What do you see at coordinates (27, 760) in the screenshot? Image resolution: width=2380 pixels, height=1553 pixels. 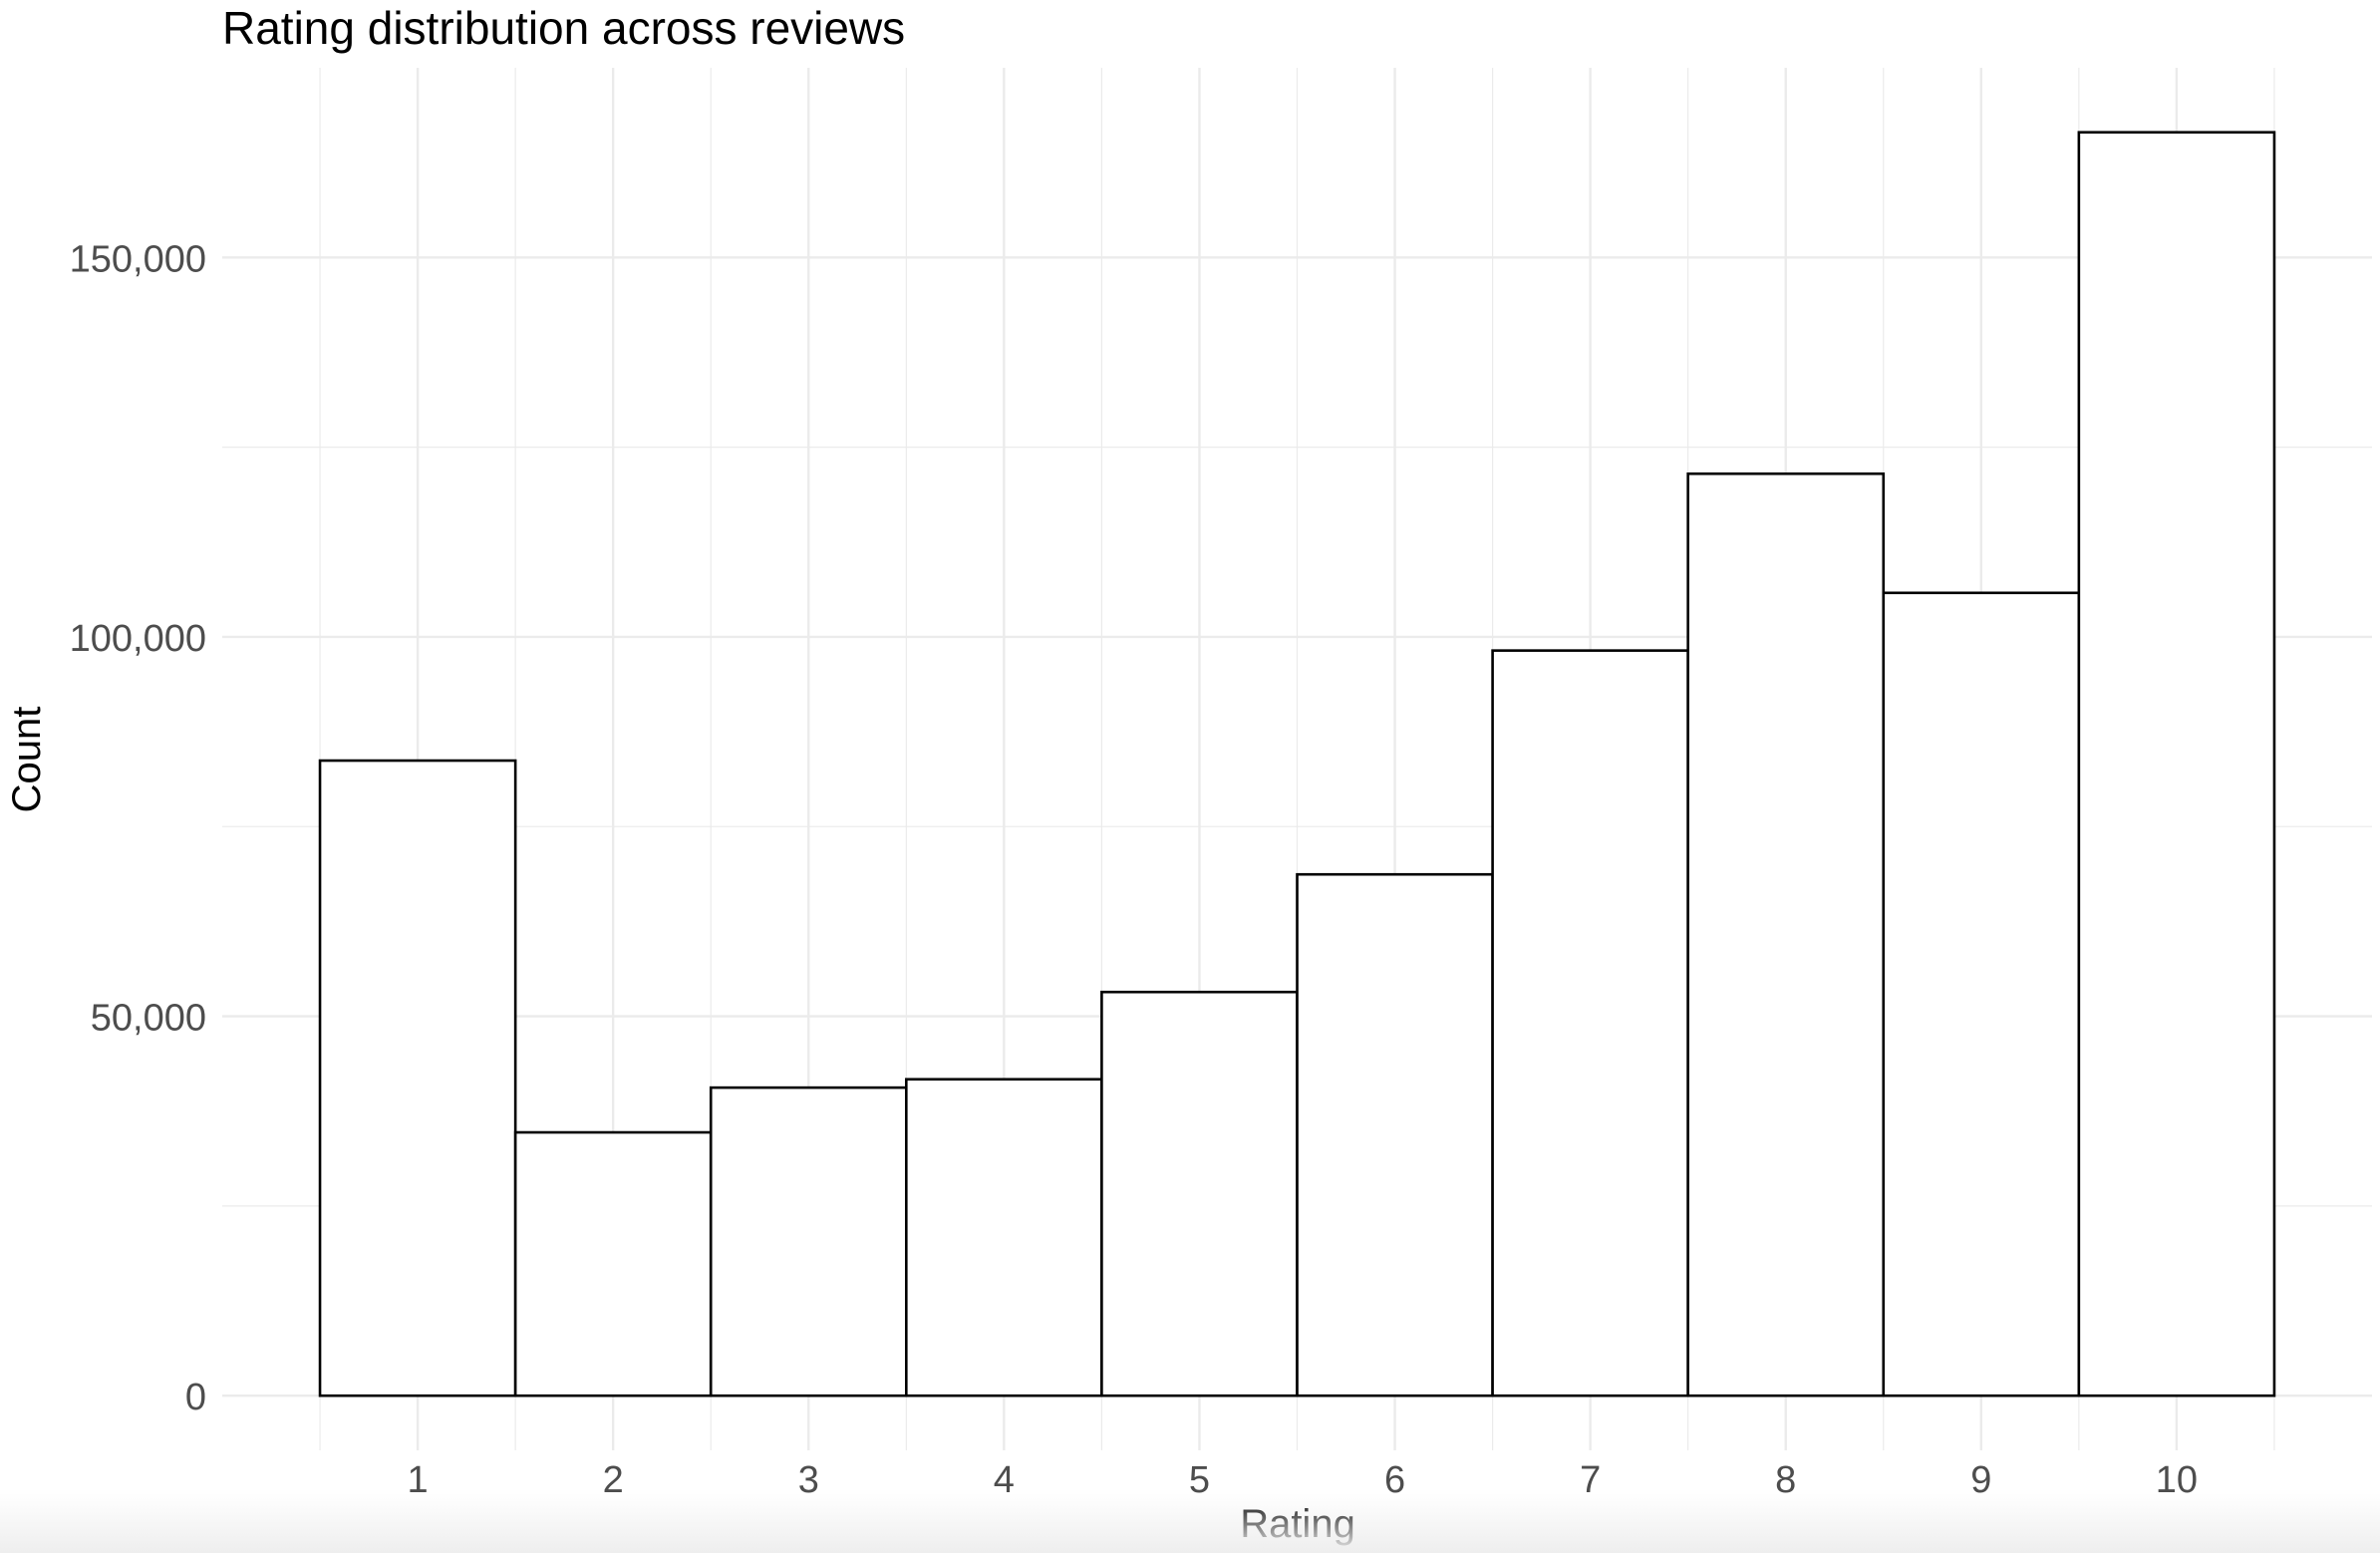 I see `y-axis-title: Count` at bounding box center [27, 760].